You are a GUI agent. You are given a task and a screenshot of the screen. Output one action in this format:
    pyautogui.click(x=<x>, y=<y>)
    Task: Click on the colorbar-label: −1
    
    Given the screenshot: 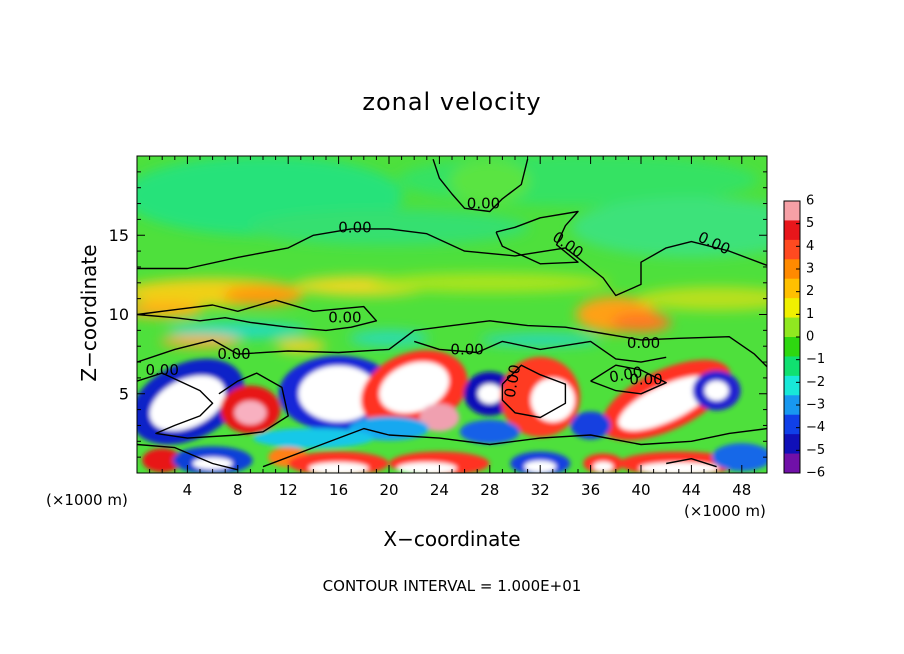 What is the action you would take?
    pyautogui.click(x=815, y=359)
    